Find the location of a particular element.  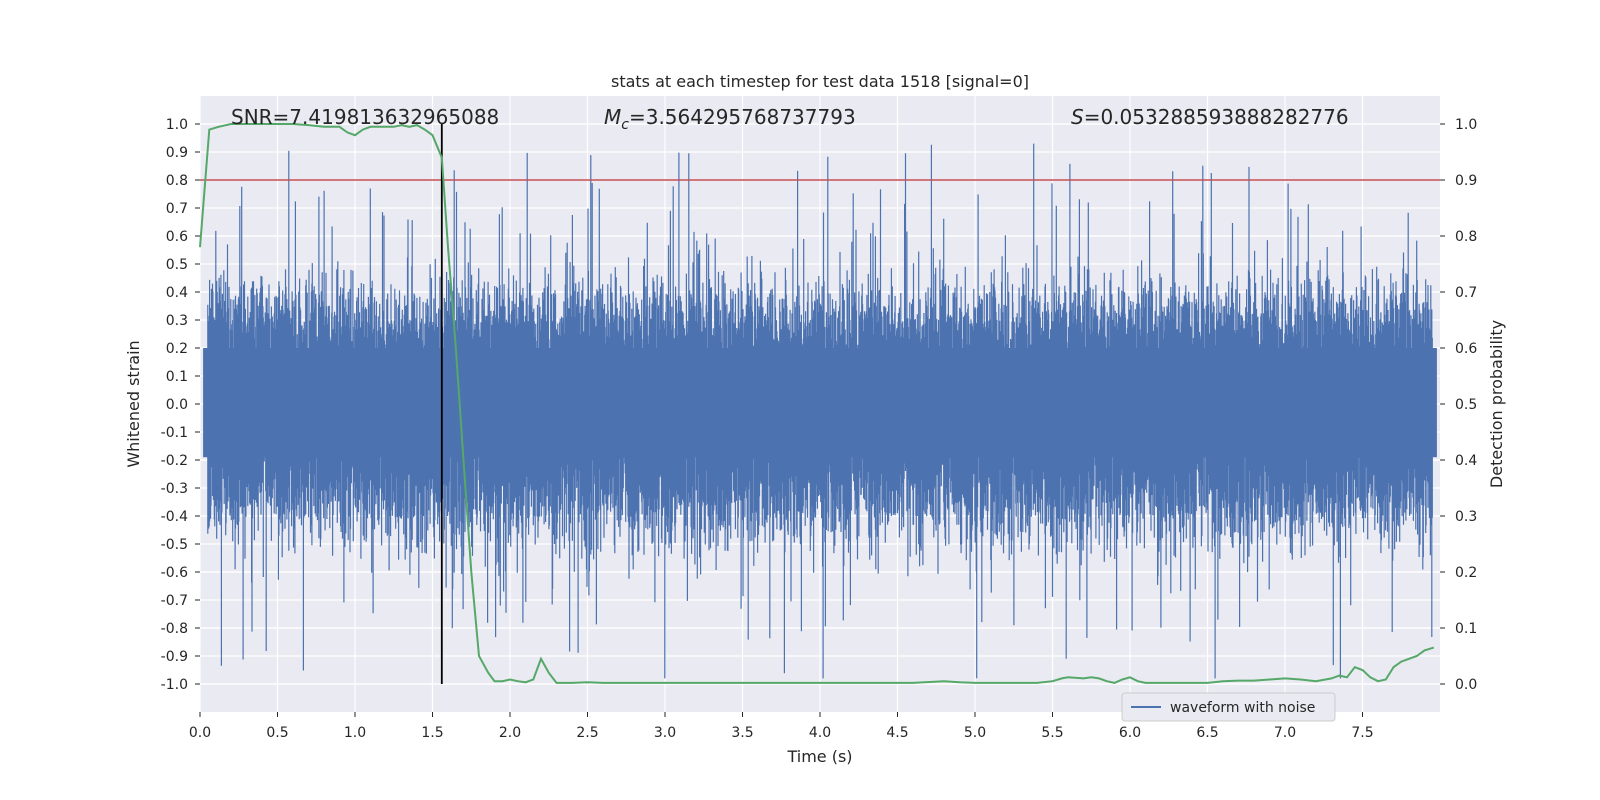

y2-tick-label: 1.0 is located at coordinates (1466, 125).